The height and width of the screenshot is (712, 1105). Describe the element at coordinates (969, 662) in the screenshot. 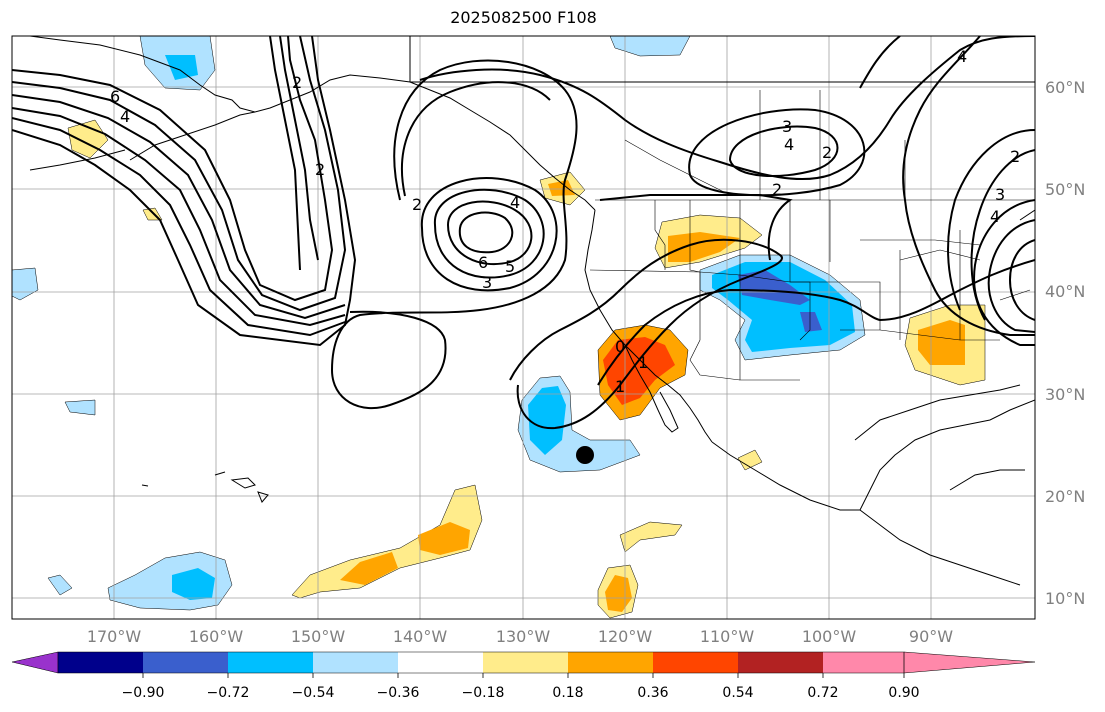

I see `colorbar-high-extension` at that location.